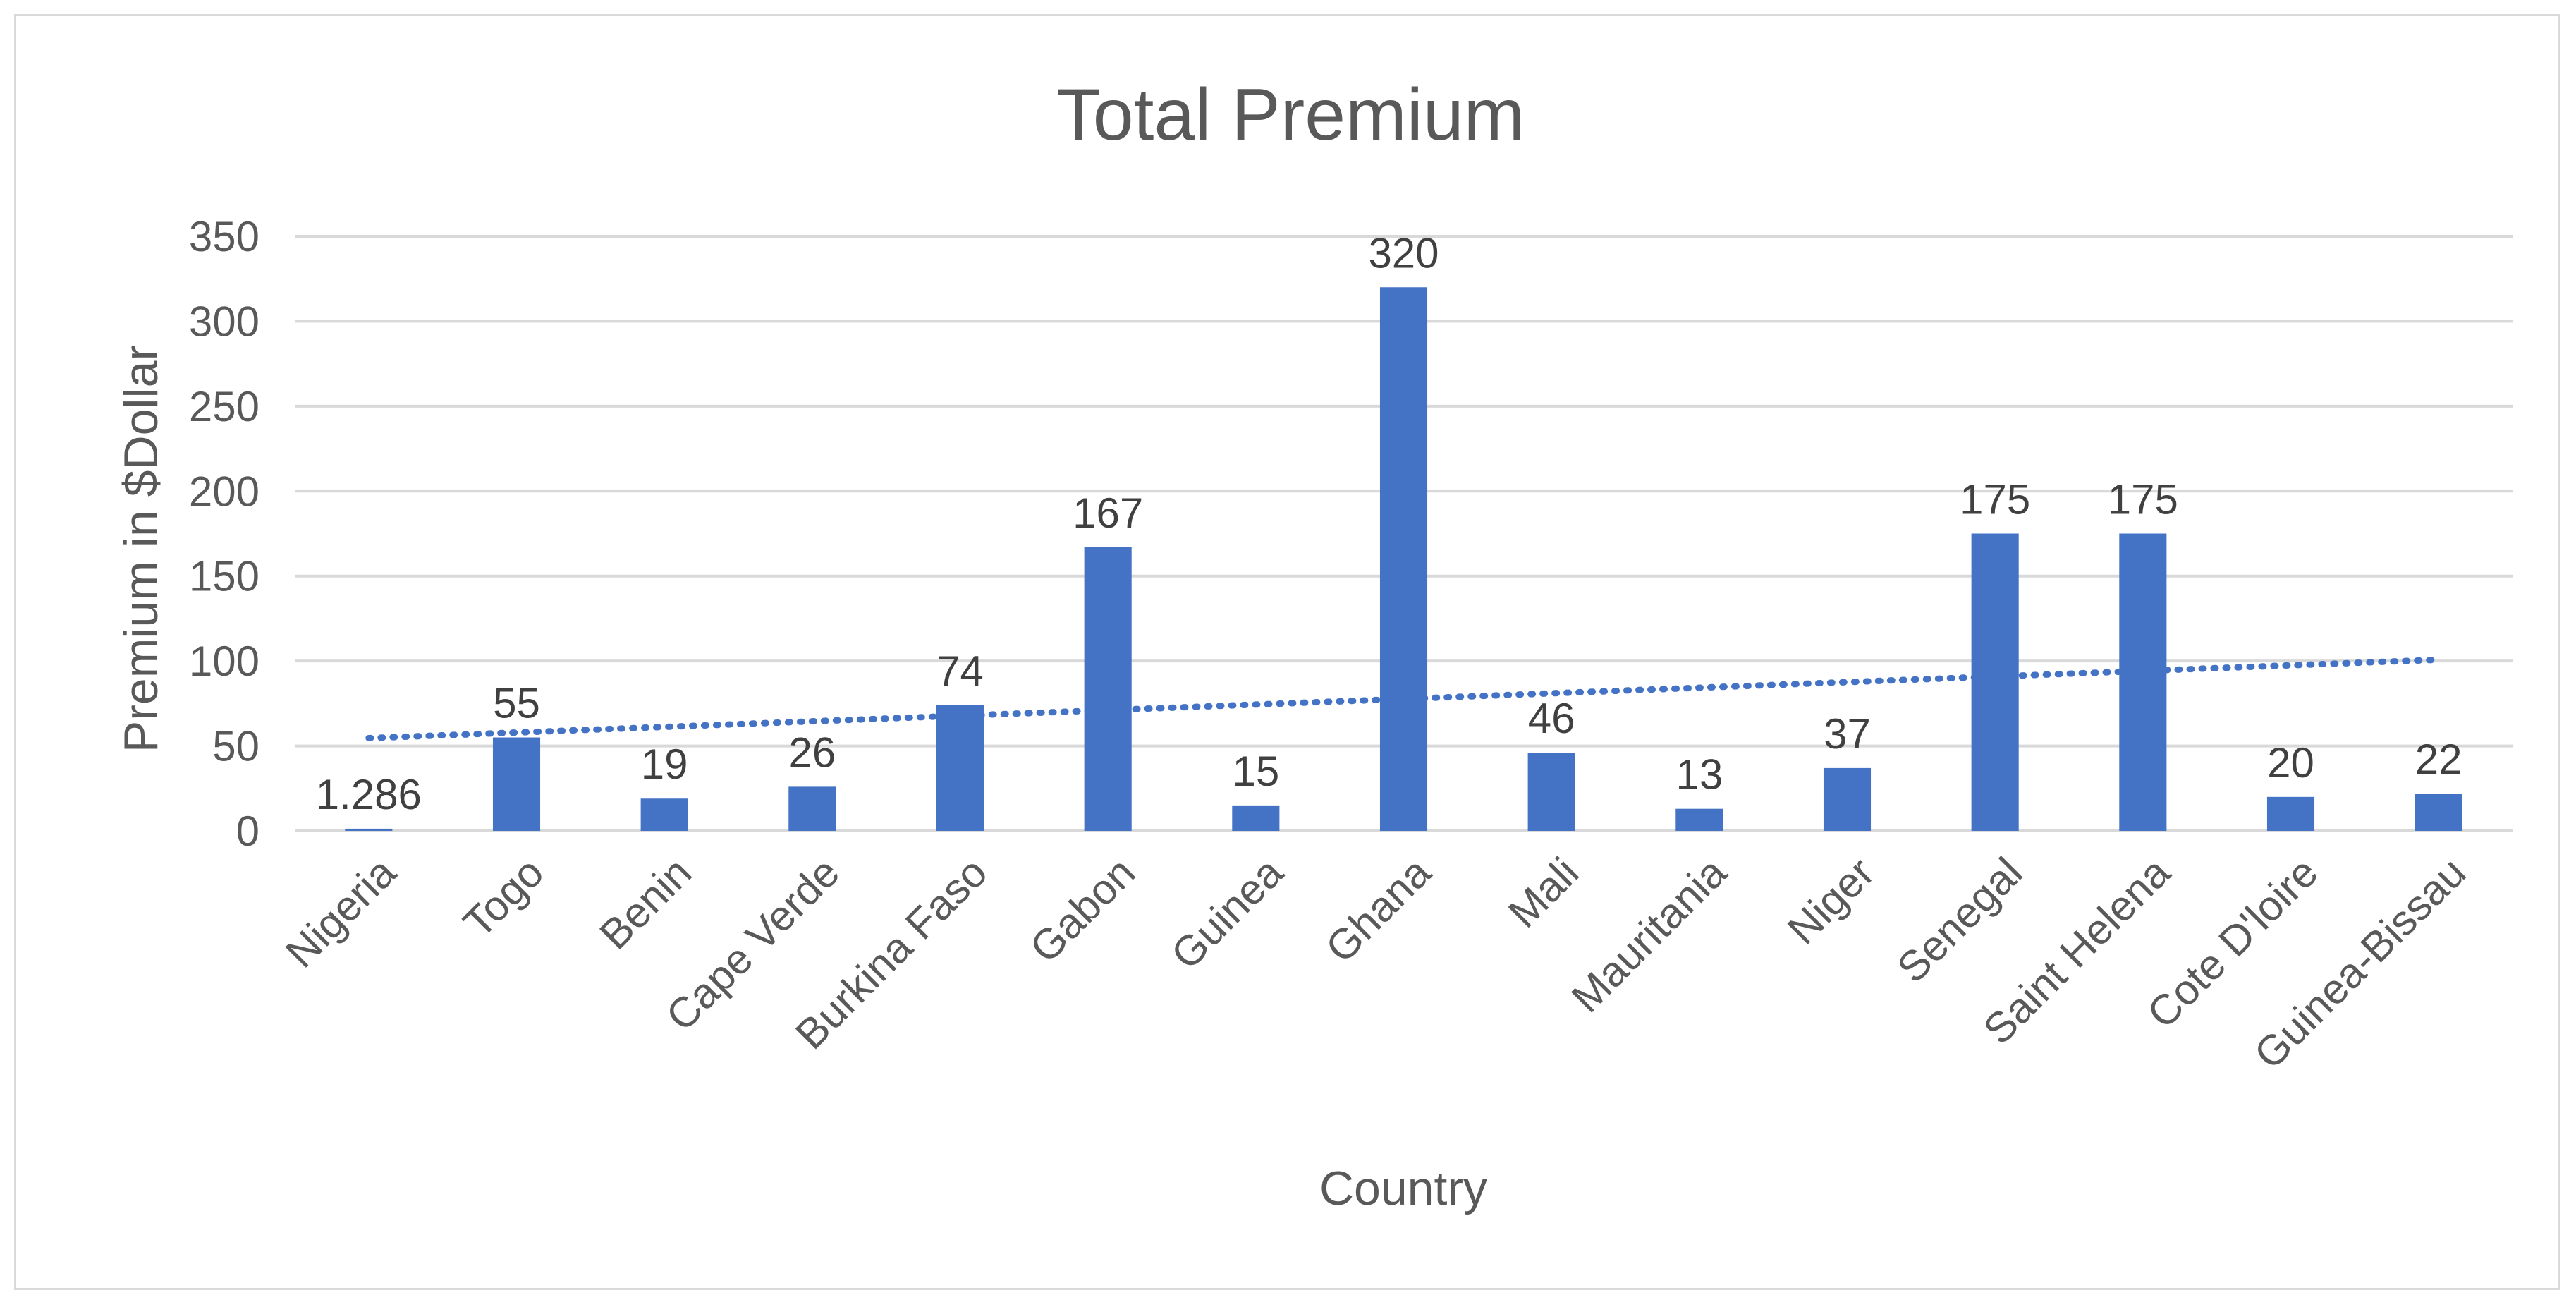 This screenshot has height=1307, width=2576. What do you see at coordinates (1960, 921) in the screenshot?
I see `x-tick-label: Senegal` at bounding box center [1960, 921].